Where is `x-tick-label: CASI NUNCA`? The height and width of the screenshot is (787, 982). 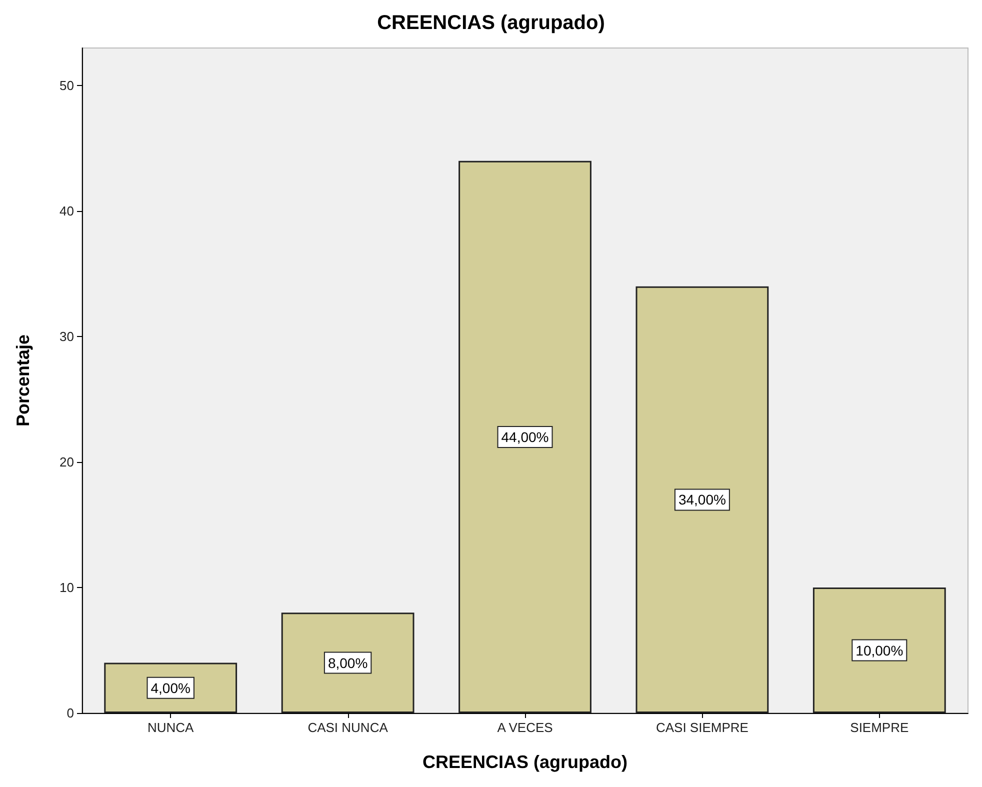 x-tick-label: CASI NUNCA is located at coordinates (348, 727).